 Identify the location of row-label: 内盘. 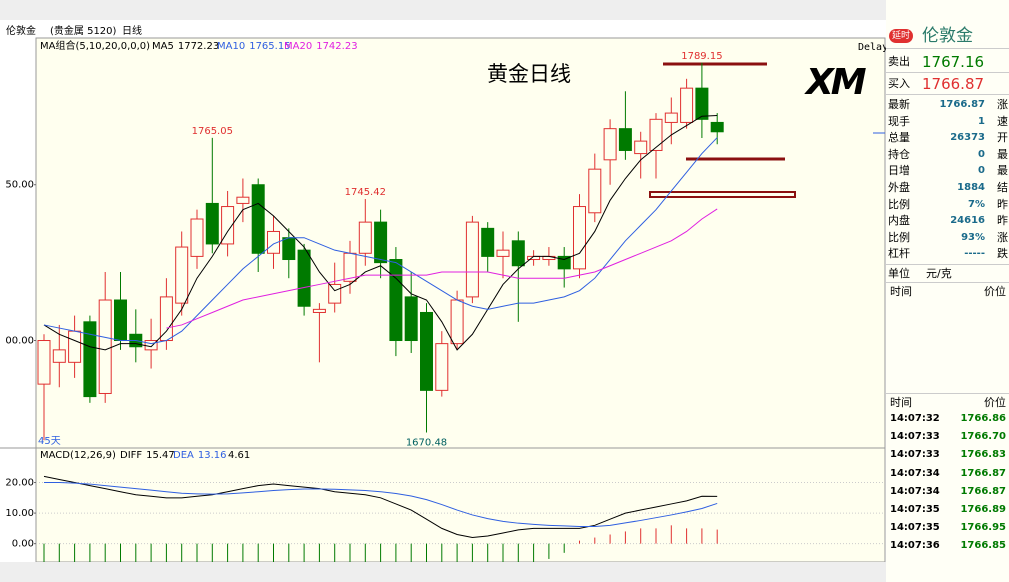
(899, 221).